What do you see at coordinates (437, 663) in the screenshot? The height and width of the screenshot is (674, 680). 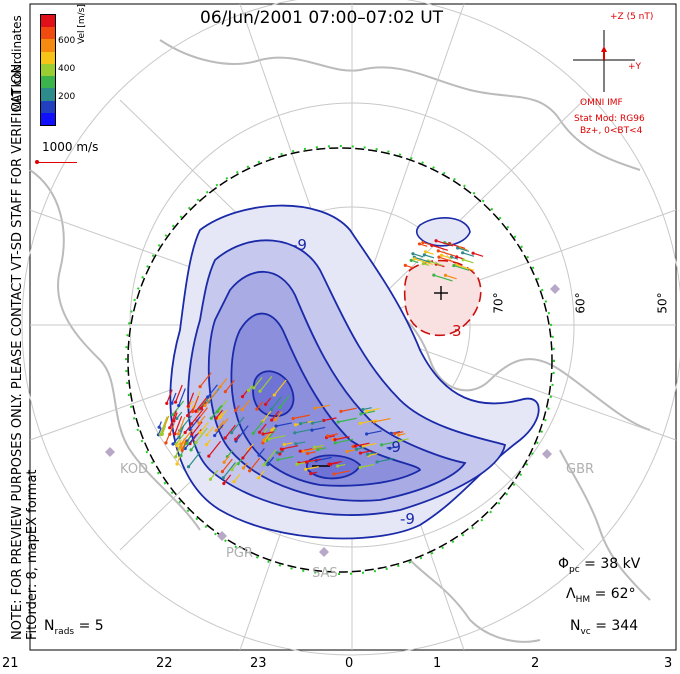 I see `mlt-tick-1: 1` at bounding box center [437, 663].